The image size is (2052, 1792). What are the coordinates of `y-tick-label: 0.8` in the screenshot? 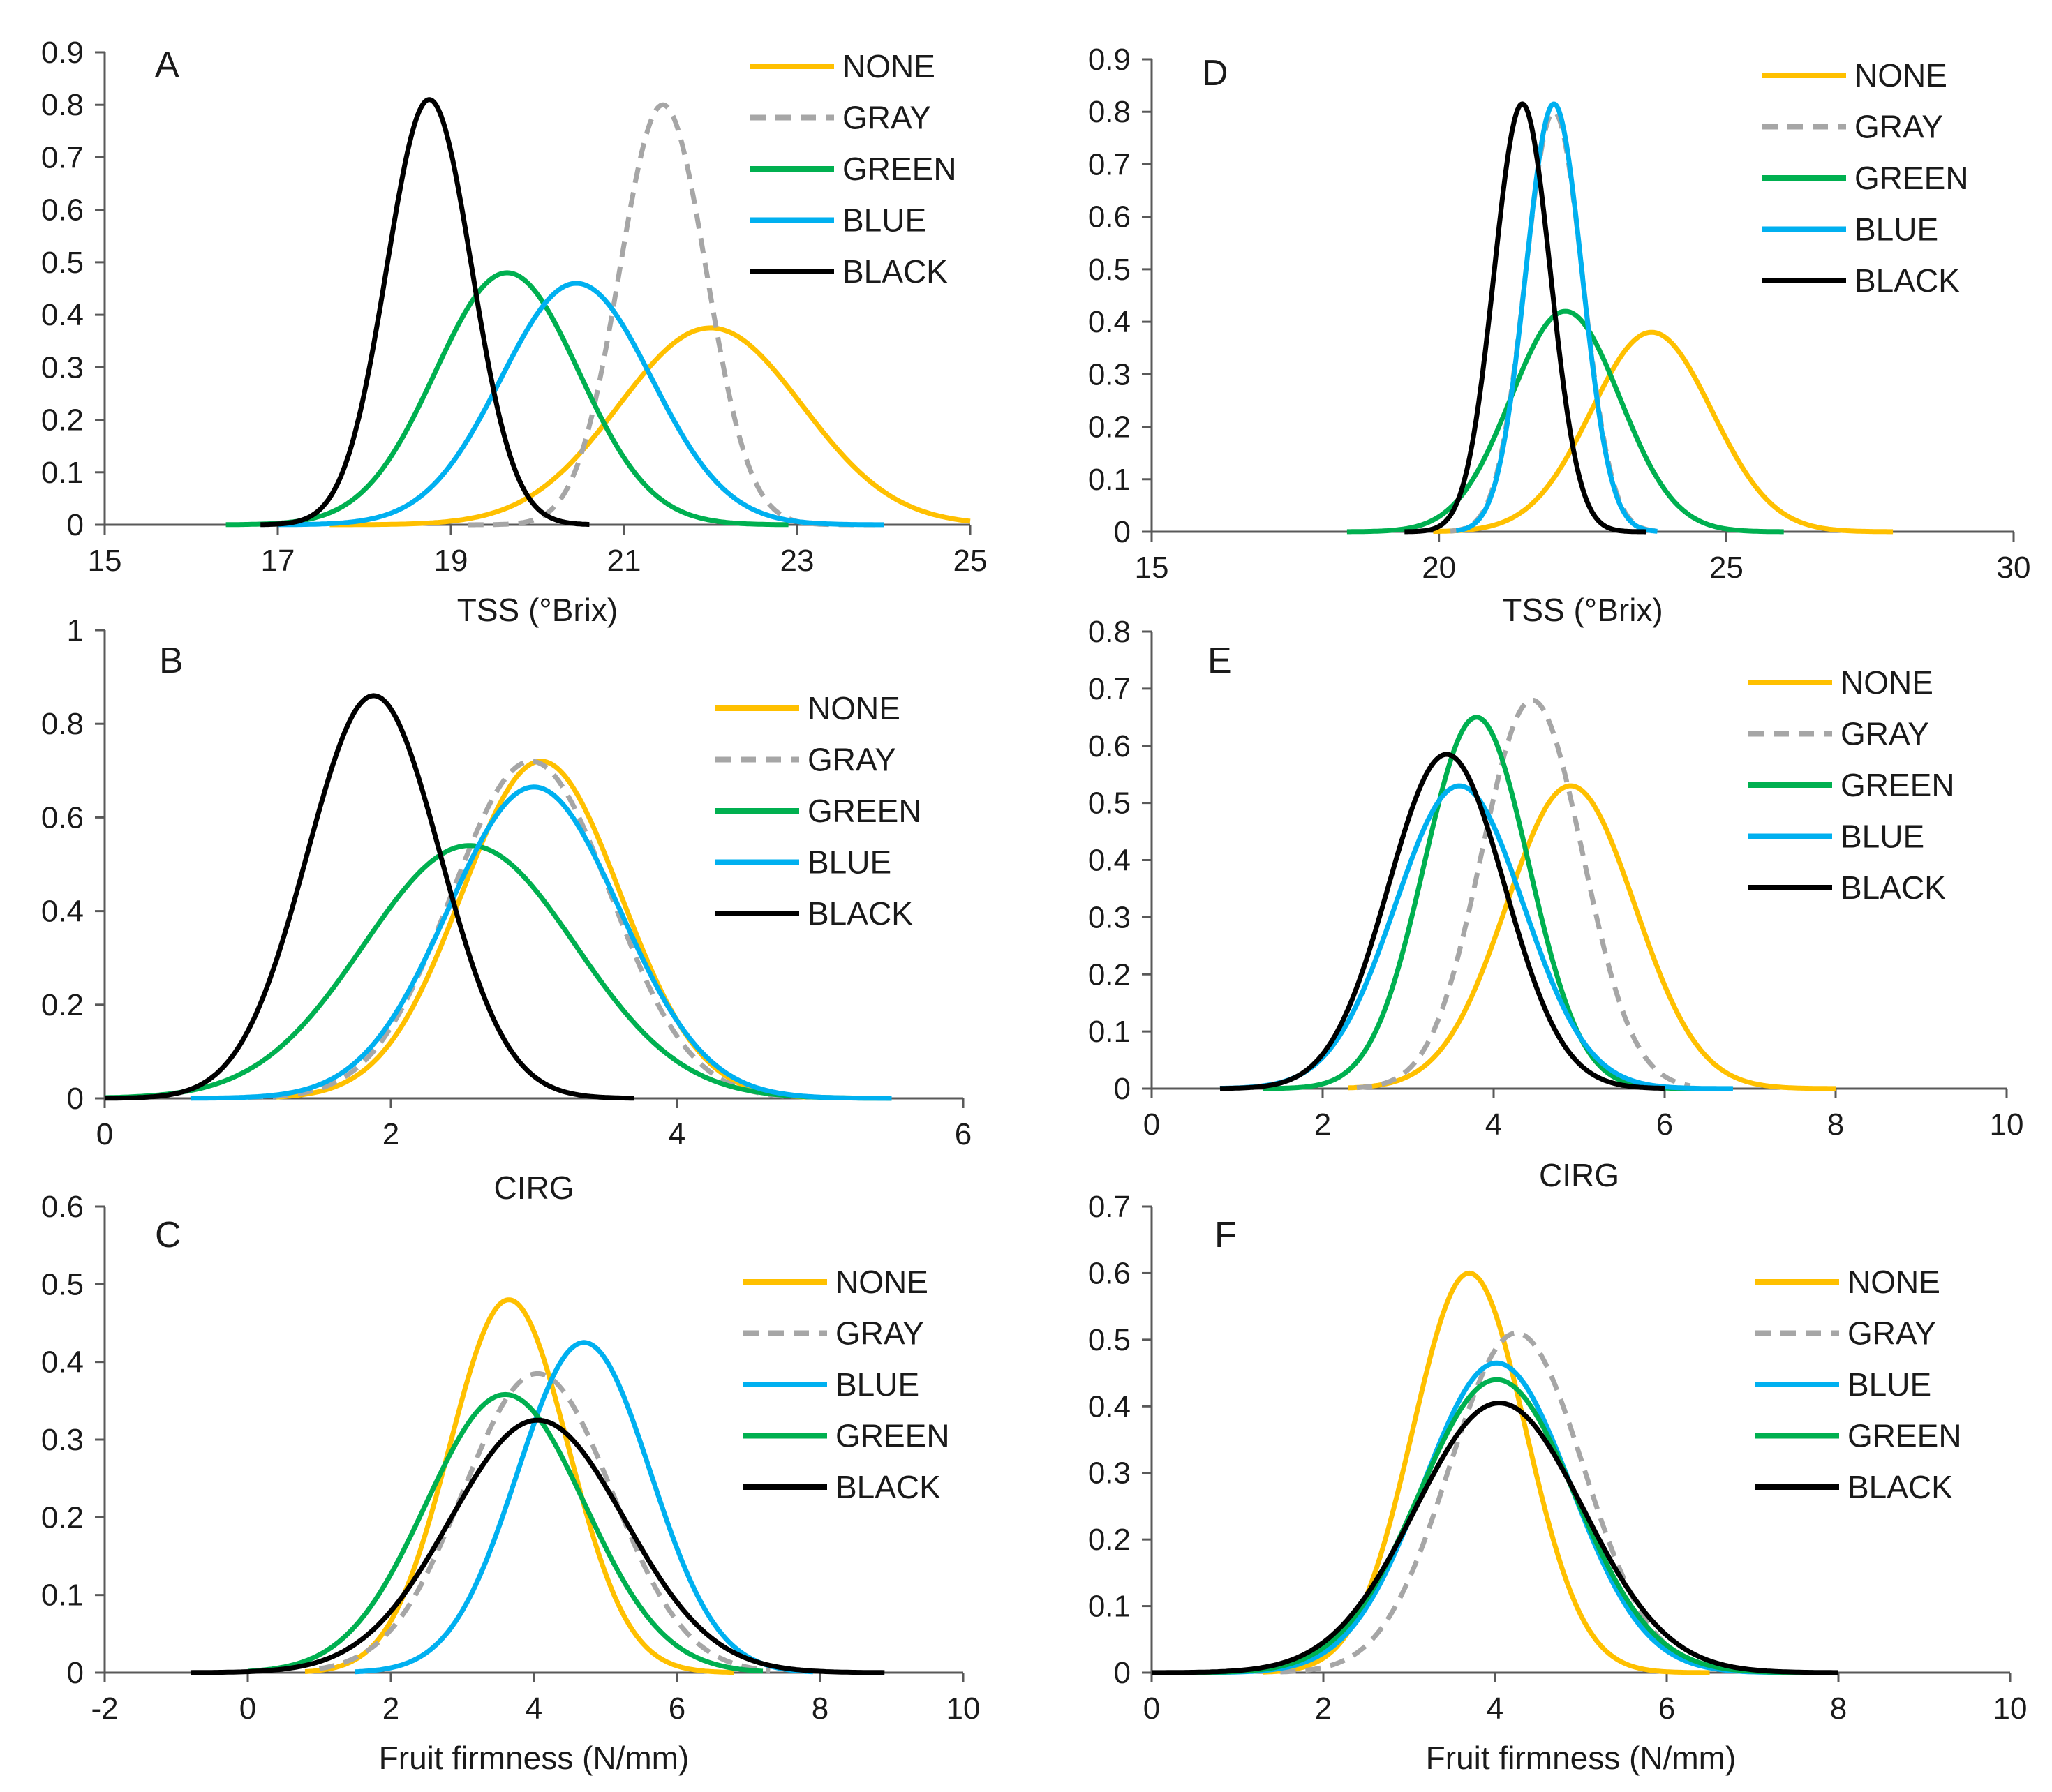 It's located at (63, 105).